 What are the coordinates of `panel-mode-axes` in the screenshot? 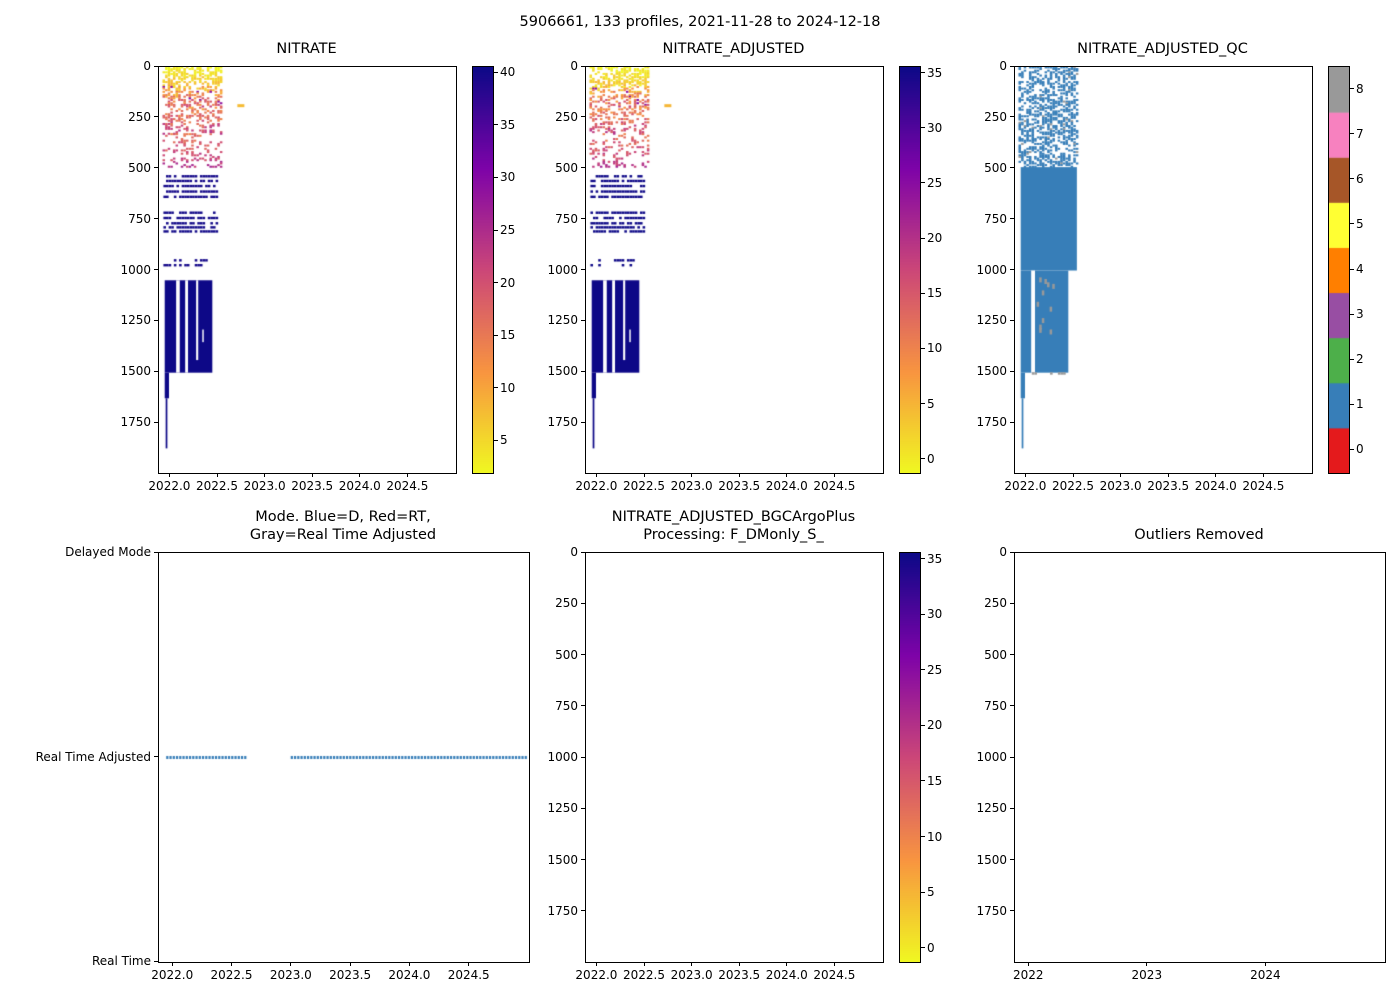 It's located at (344, 757).